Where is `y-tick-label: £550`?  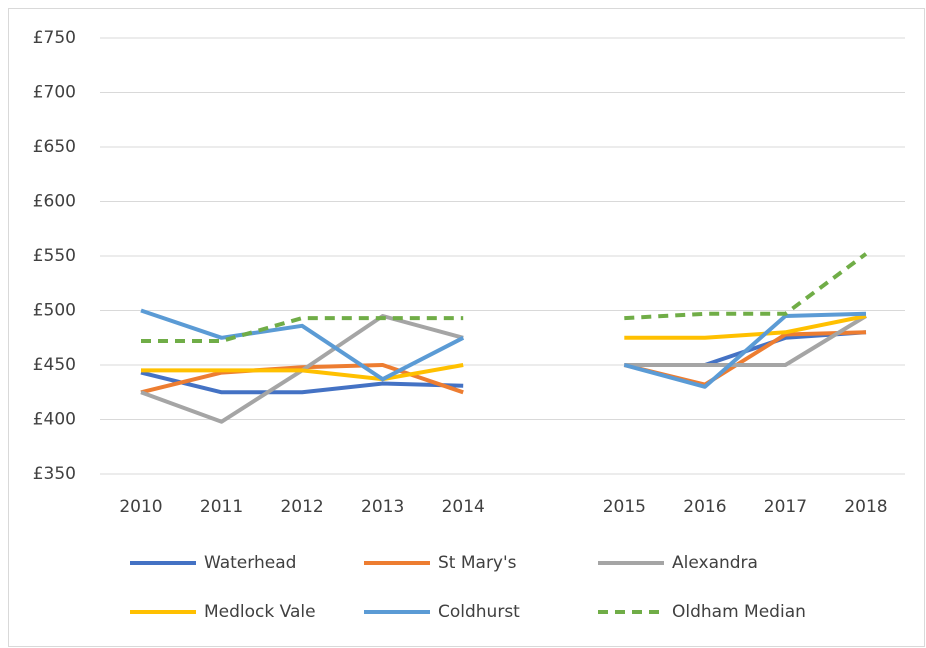 y-tick-label: £550 is located at coordinates (54, 256).